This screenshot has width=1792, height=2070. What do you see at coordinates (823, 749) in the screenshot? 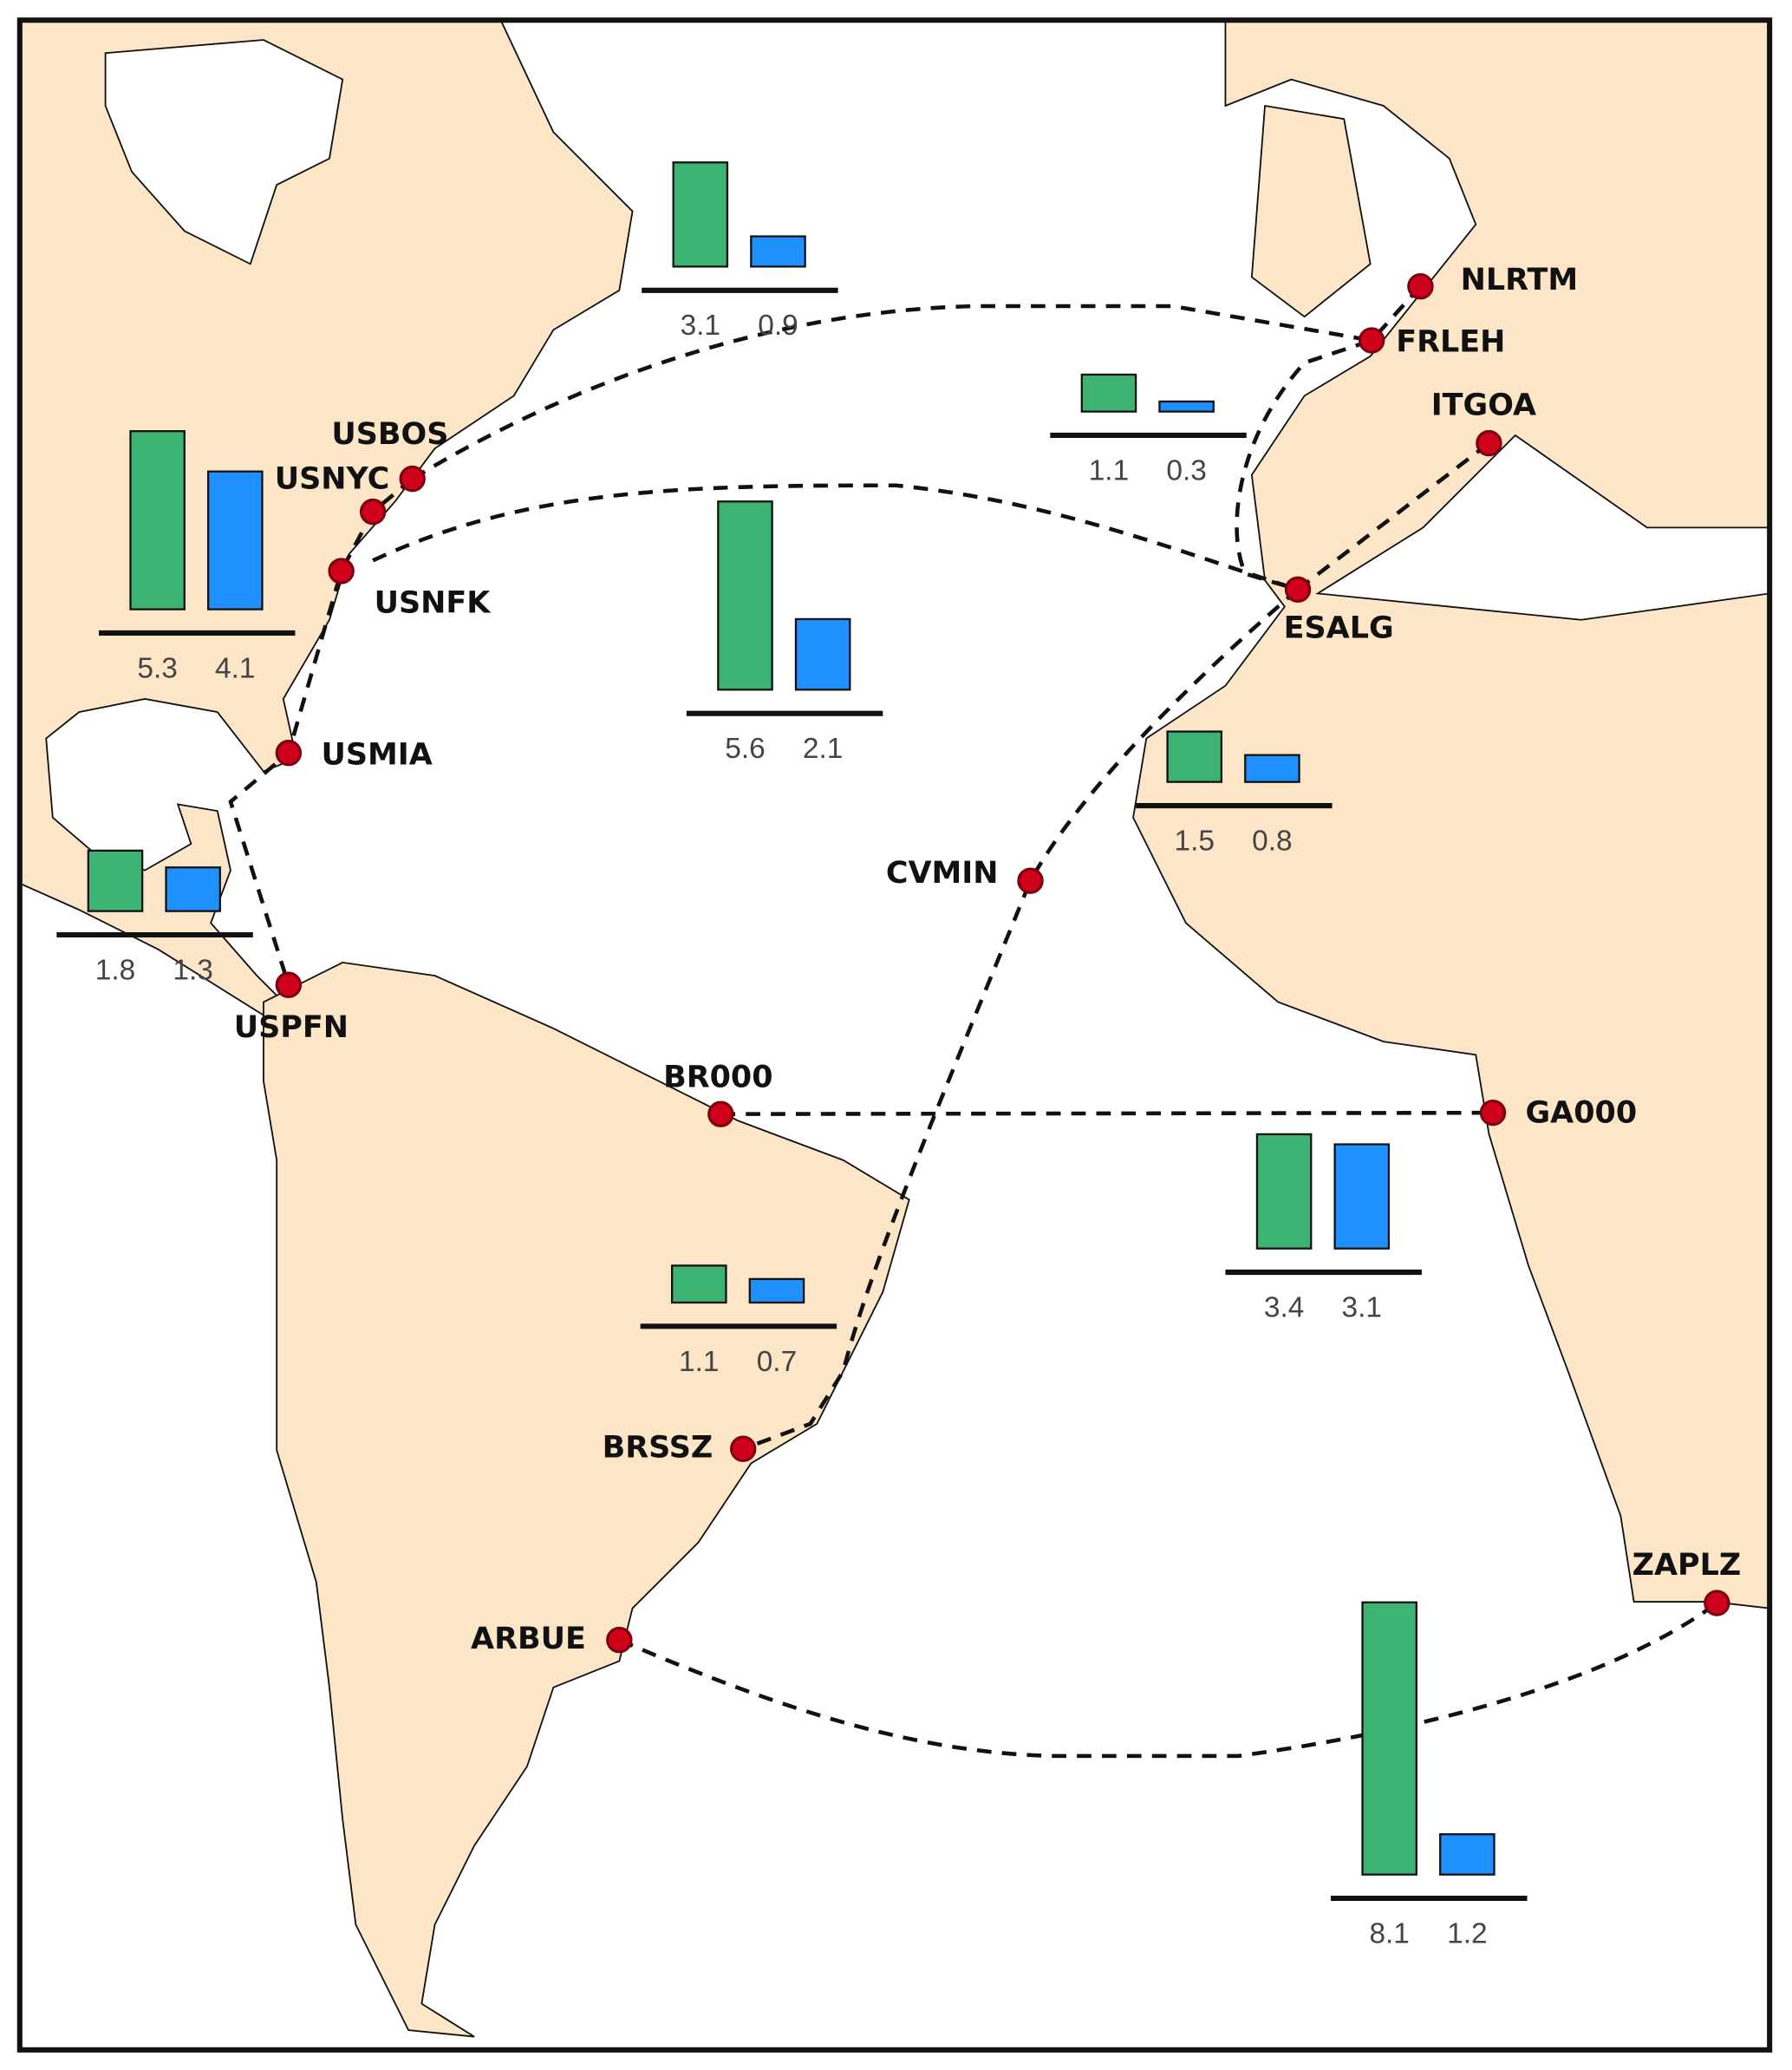
I see `value-label: 2.1` at bounding box center [823, 749].